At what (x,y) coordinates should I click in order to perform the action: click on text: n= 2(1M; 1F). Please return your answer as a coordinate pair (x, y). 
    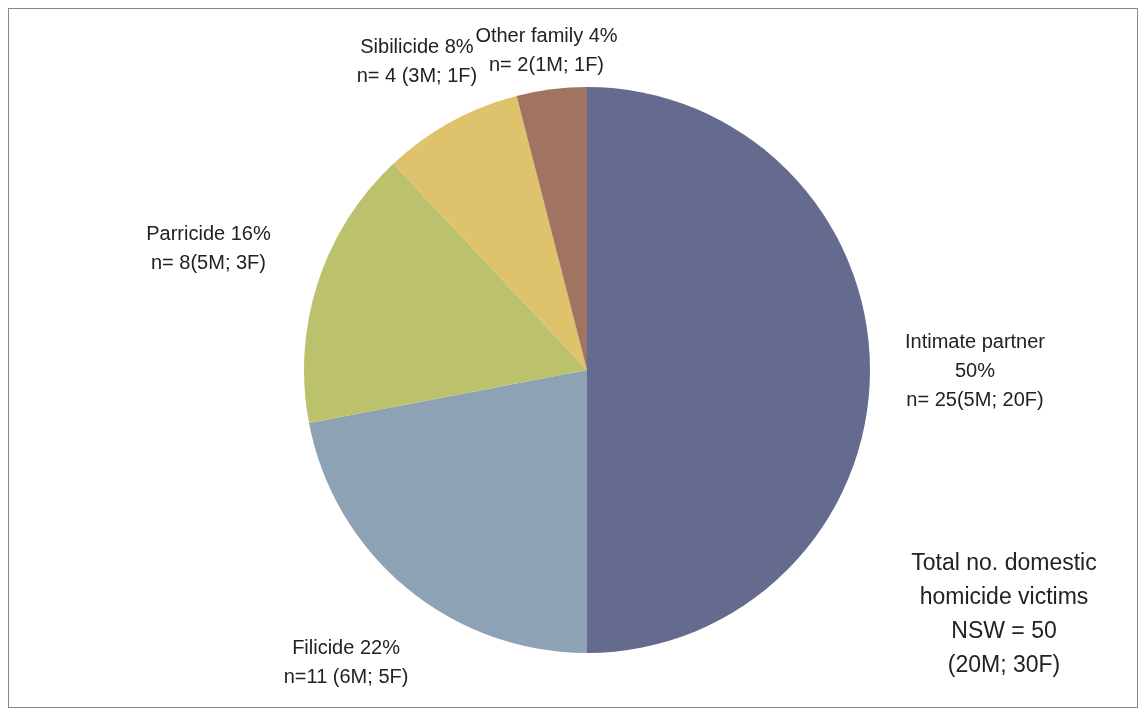
    Looking at the image, I should click on (546, 64).